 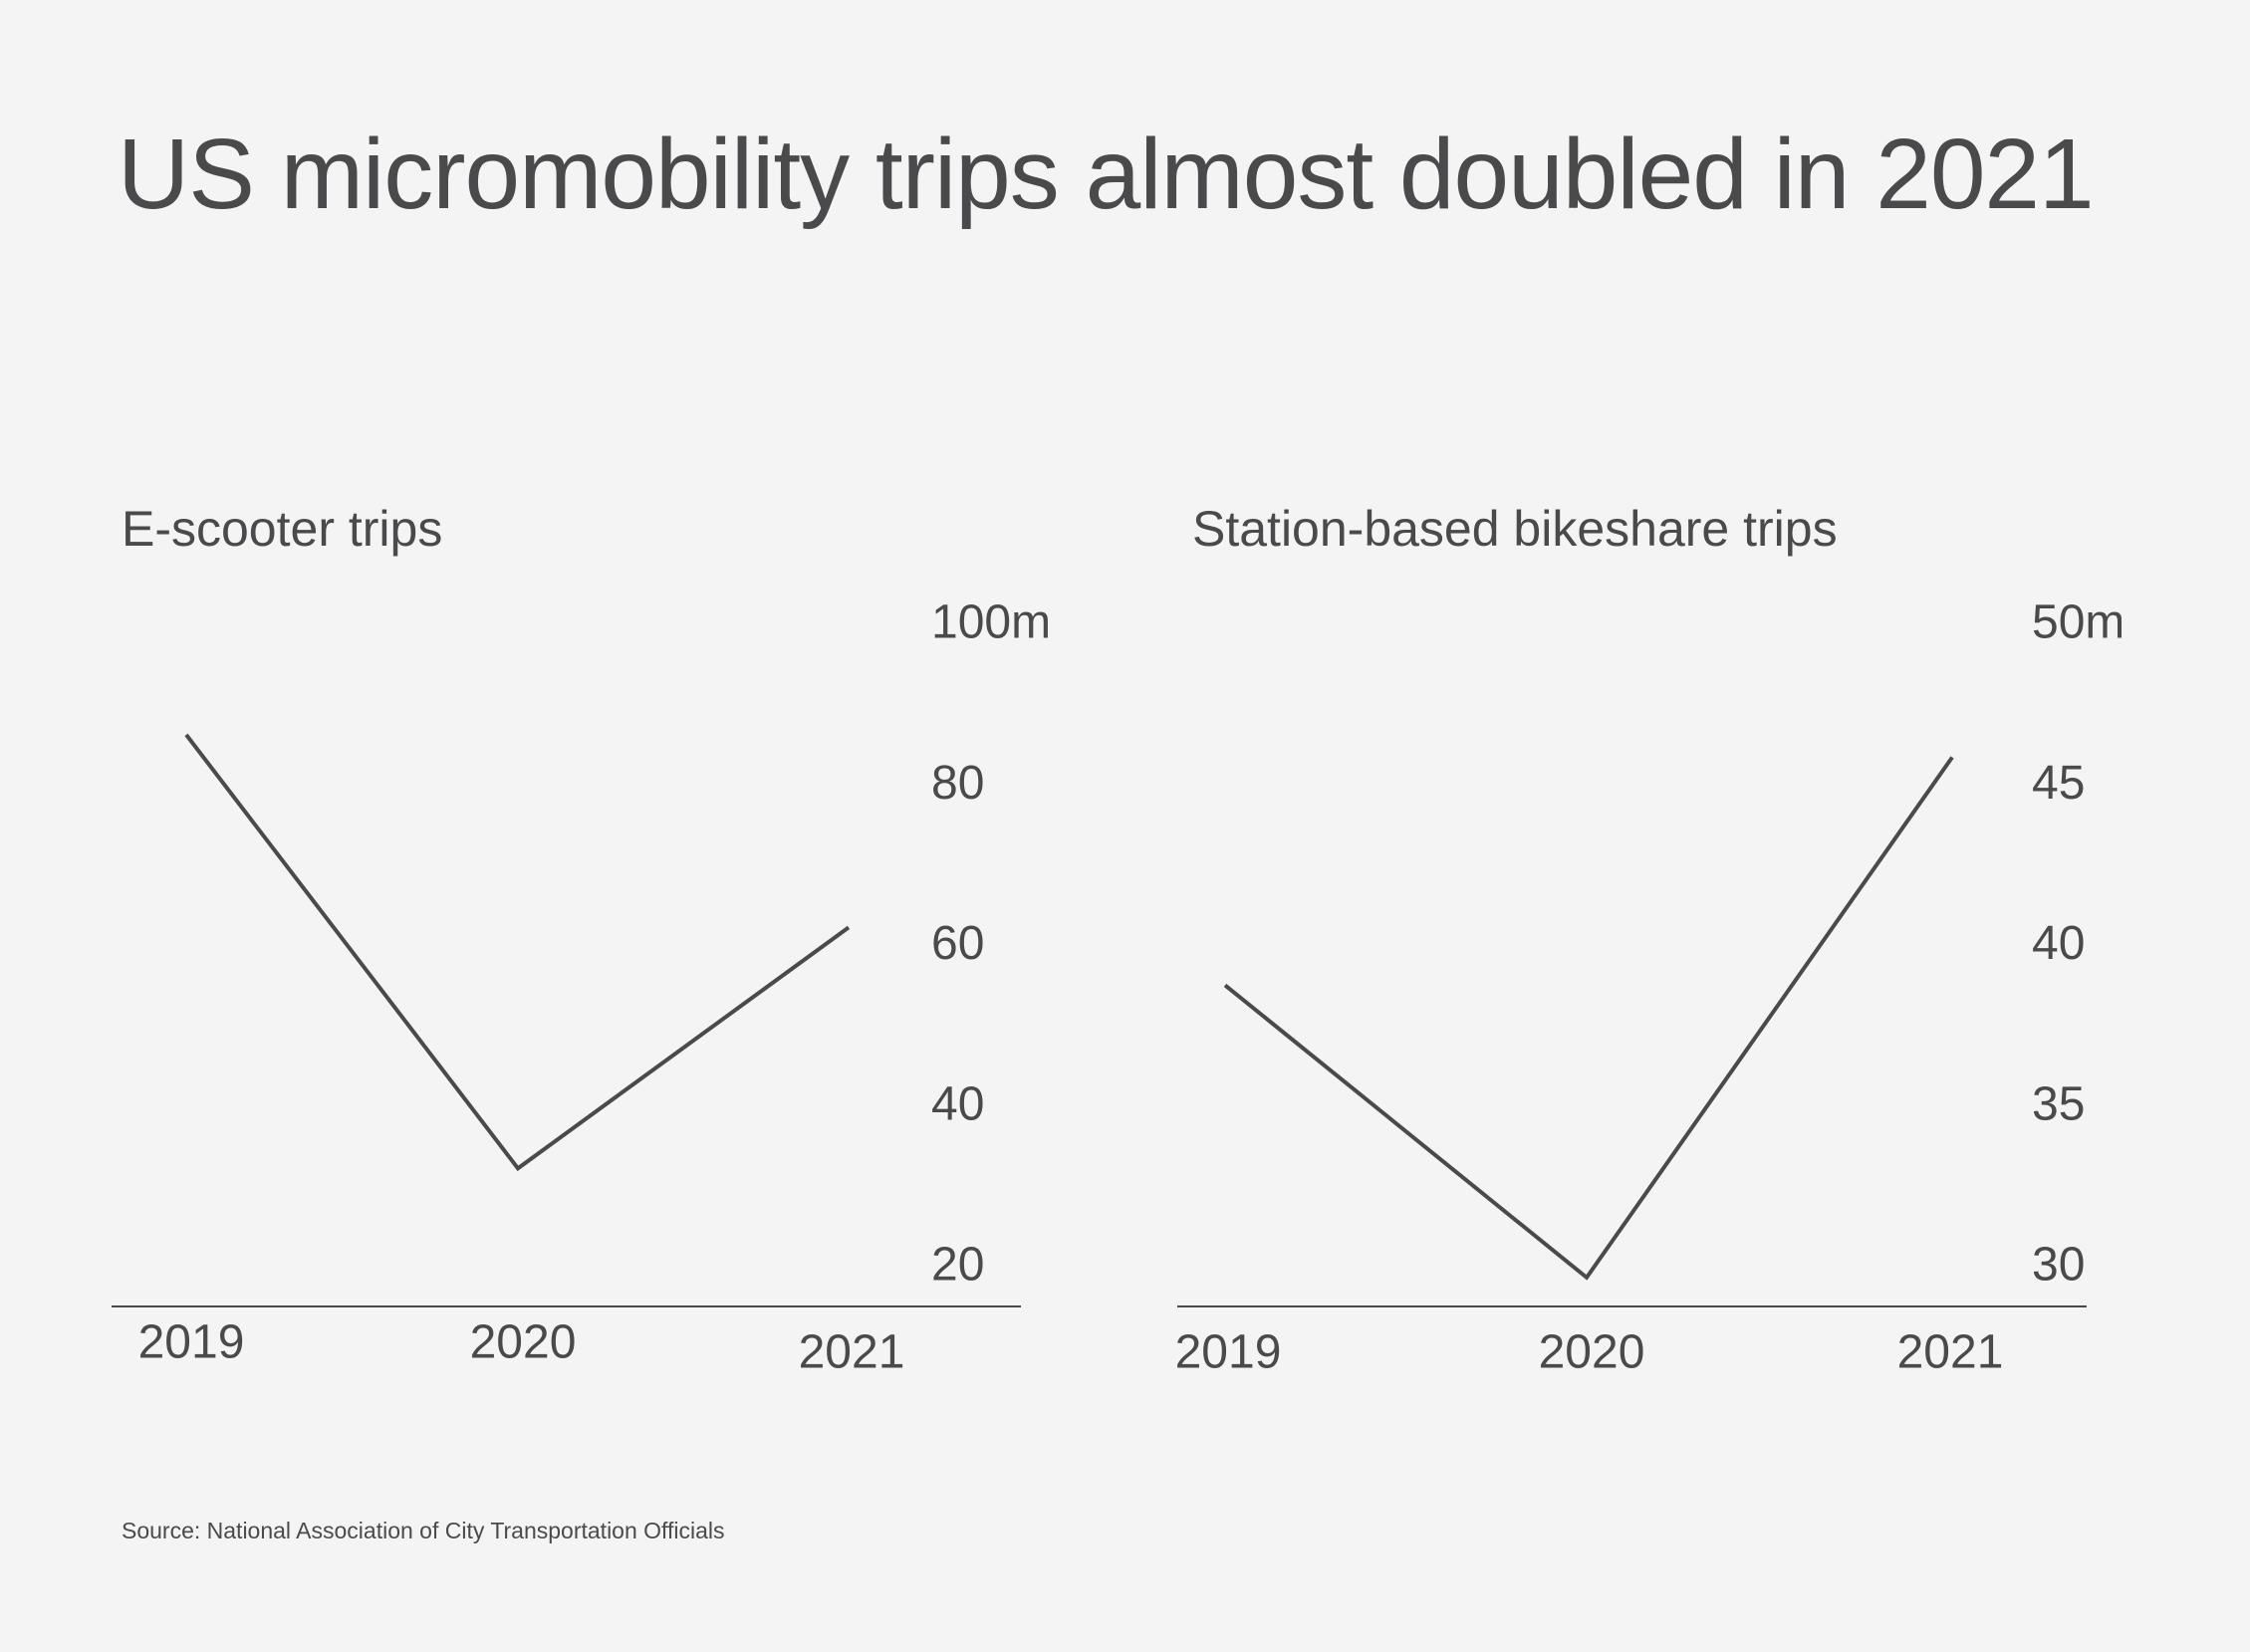 What do you see at coordinates (191, 1342) in the screenshot?
I see `escooter-xtick-label: 2019` at bounding box center [191, 1342].